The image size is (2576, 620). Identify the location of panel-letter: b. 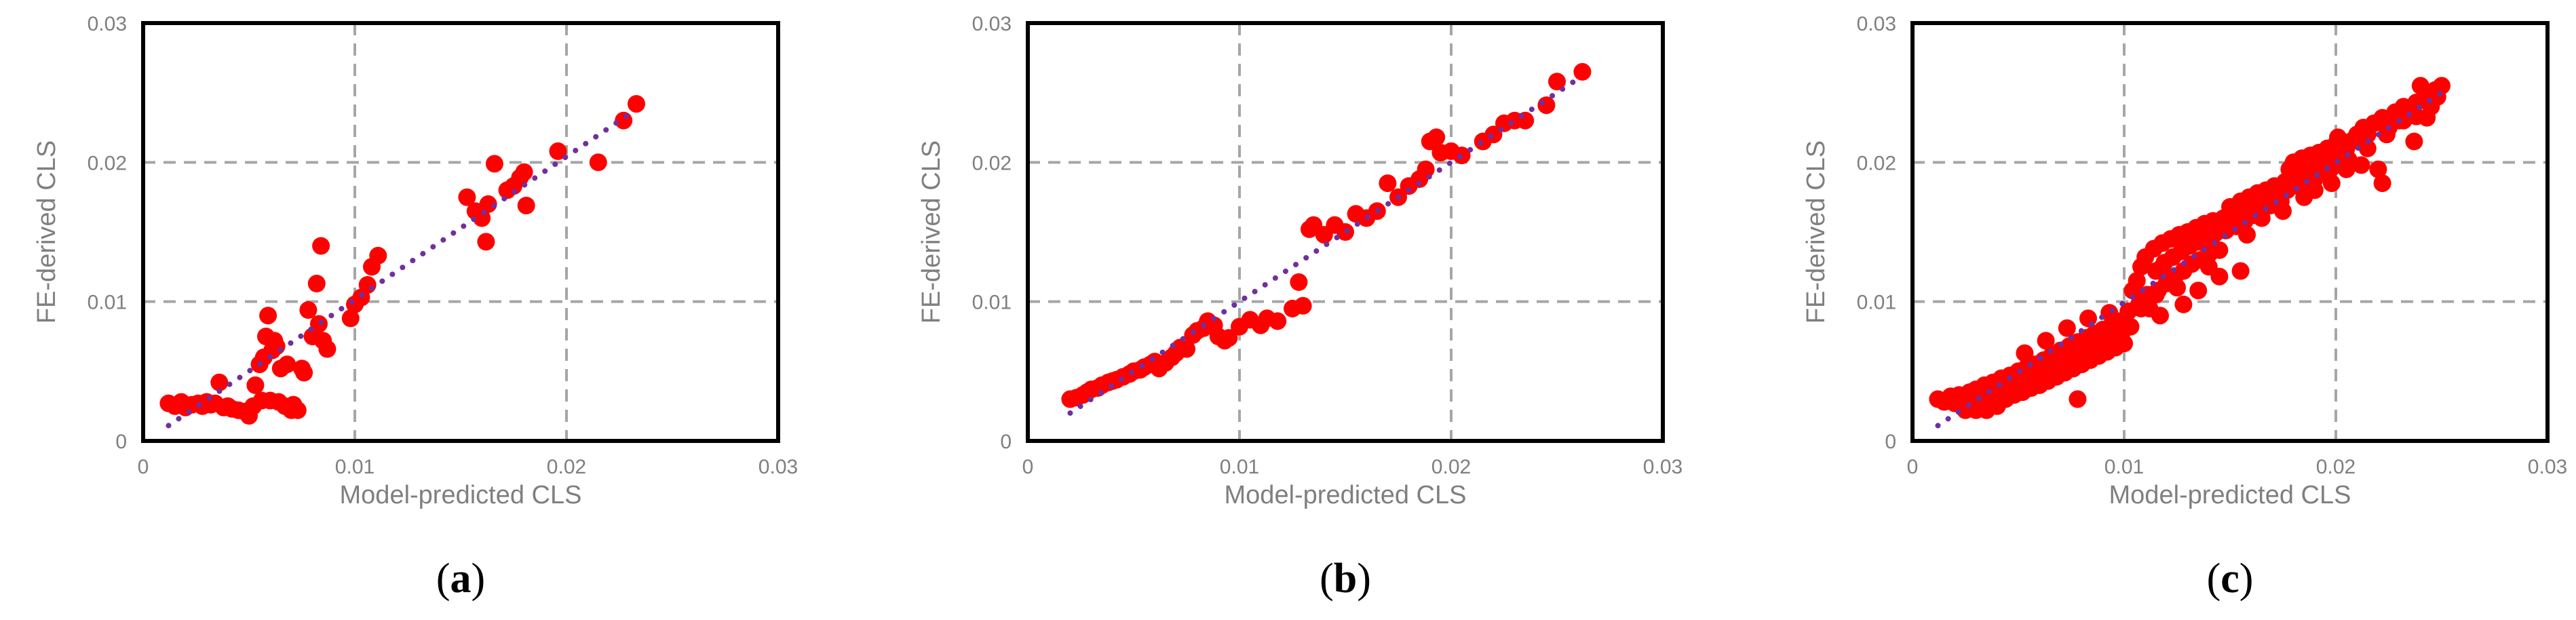
(1345, 579).